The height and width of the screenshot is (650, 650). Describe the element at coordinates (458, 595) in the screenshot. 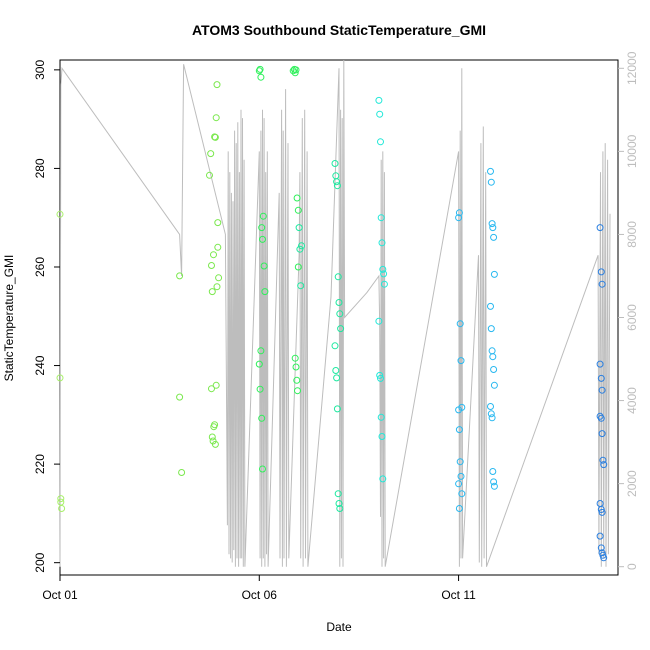

I see `x-tick-label: Oct 11` at that location.